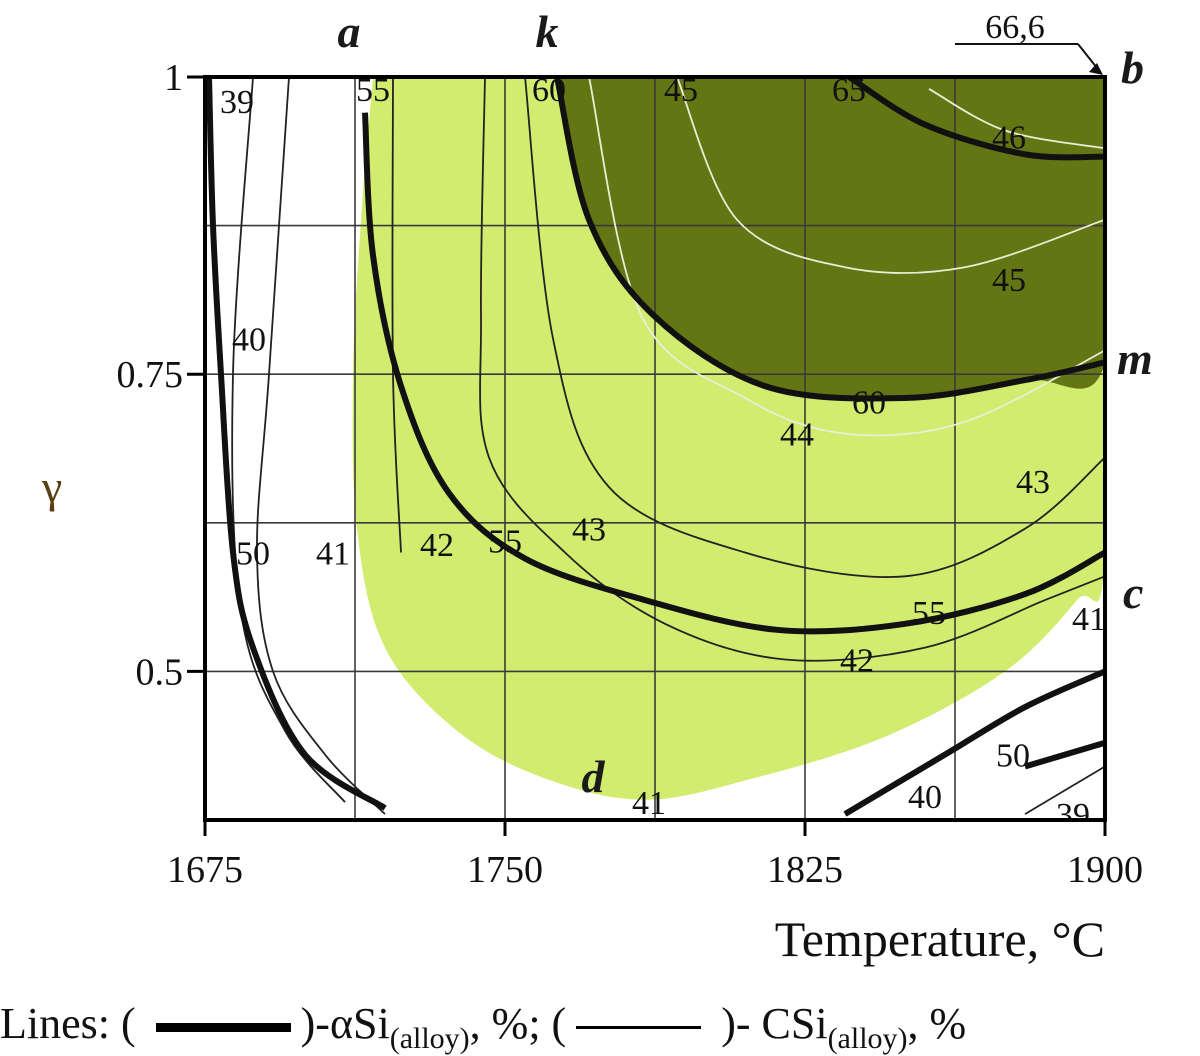 This screenshot has height=1056, width=1200. What do you see at coordinates (1133, 592) in the screenshot?
I see `point-label-c: c` at bounding box center [1133, 592].